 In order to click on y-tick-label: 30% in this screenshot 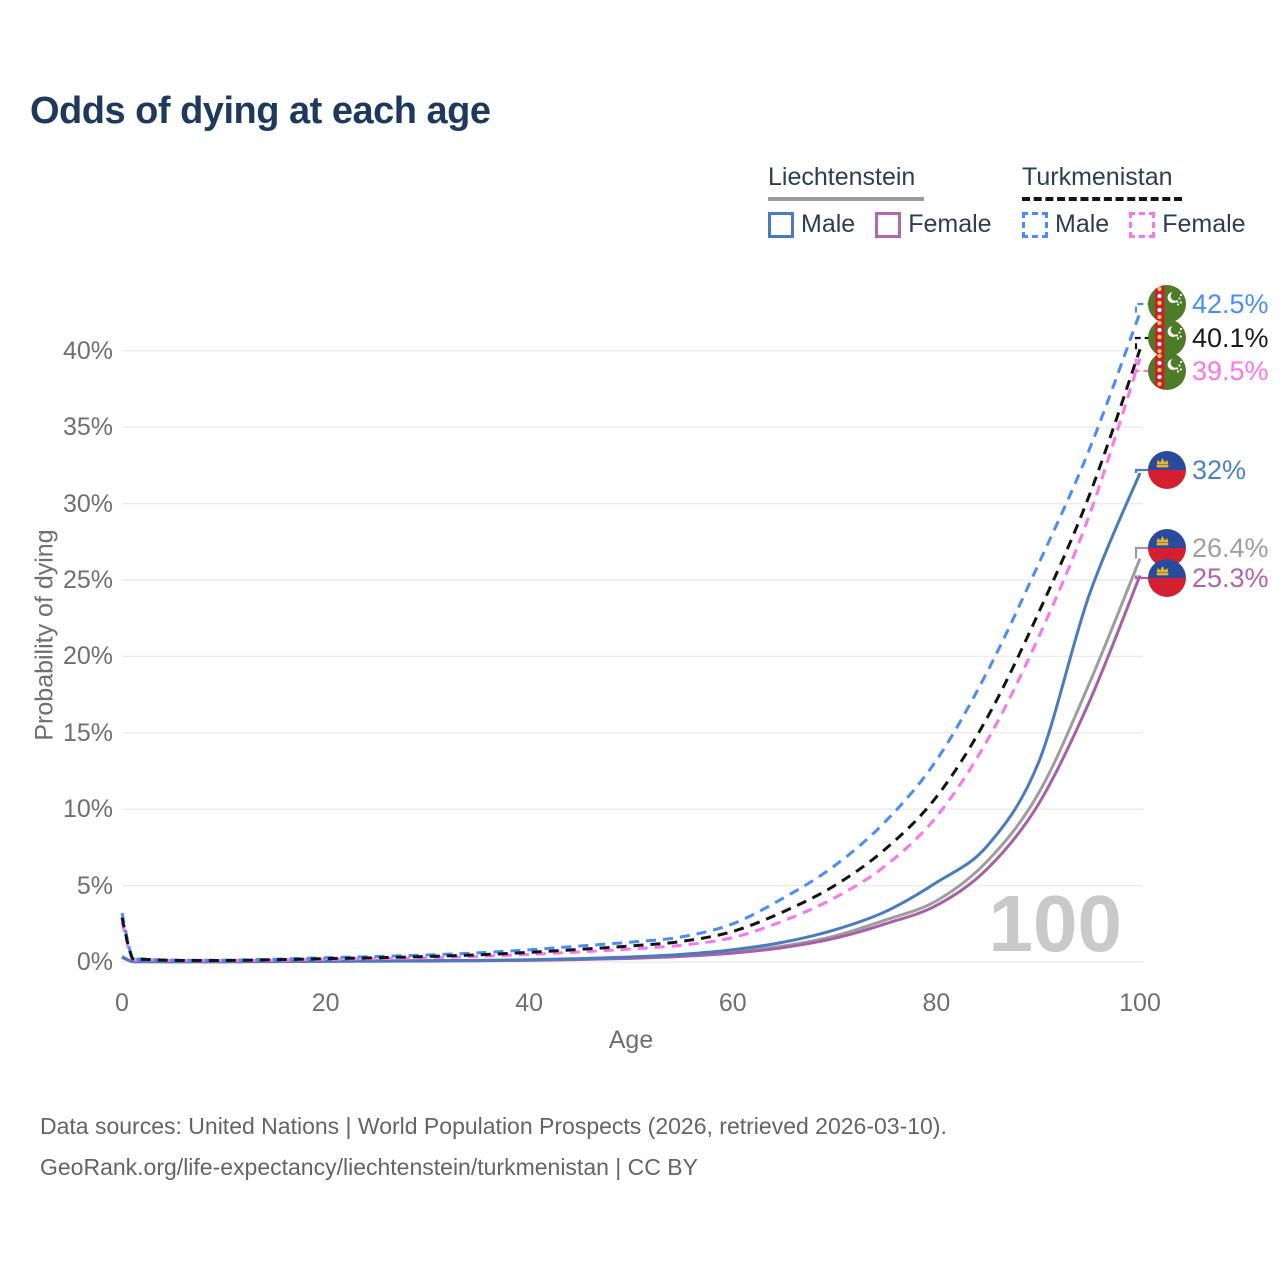, I will do `click(87, 503)`.